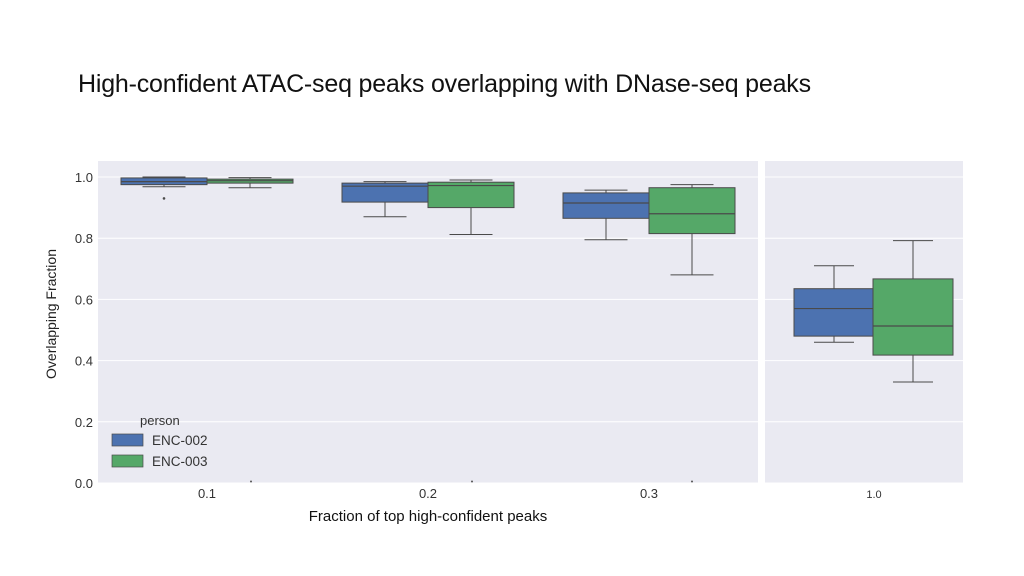 The height and width of the screenshot is (576, 1024). Describe the element at coordinates (84, 238) in the screenshot. I see `y-tick-label: 0.8` at that location.